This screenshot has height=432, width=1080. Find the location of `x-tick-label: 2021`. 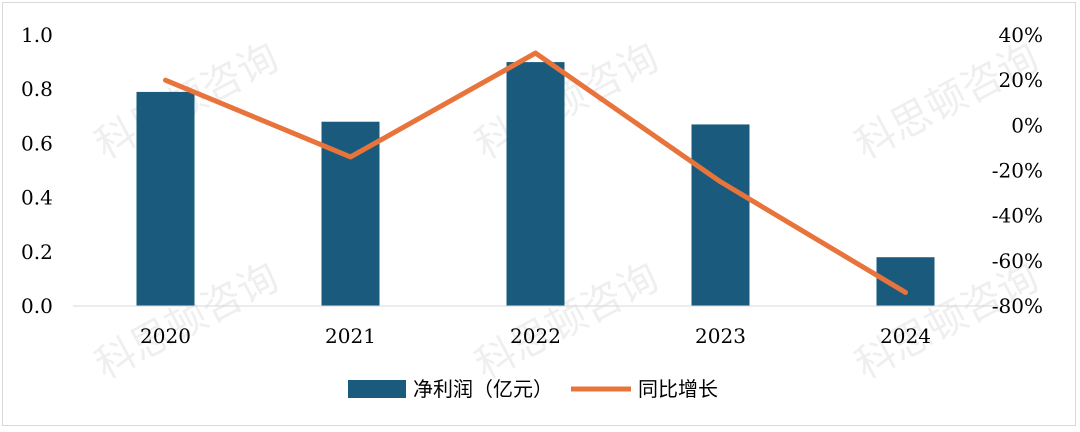

x-tick-label: 2021 is located at coordinates (350, 336).